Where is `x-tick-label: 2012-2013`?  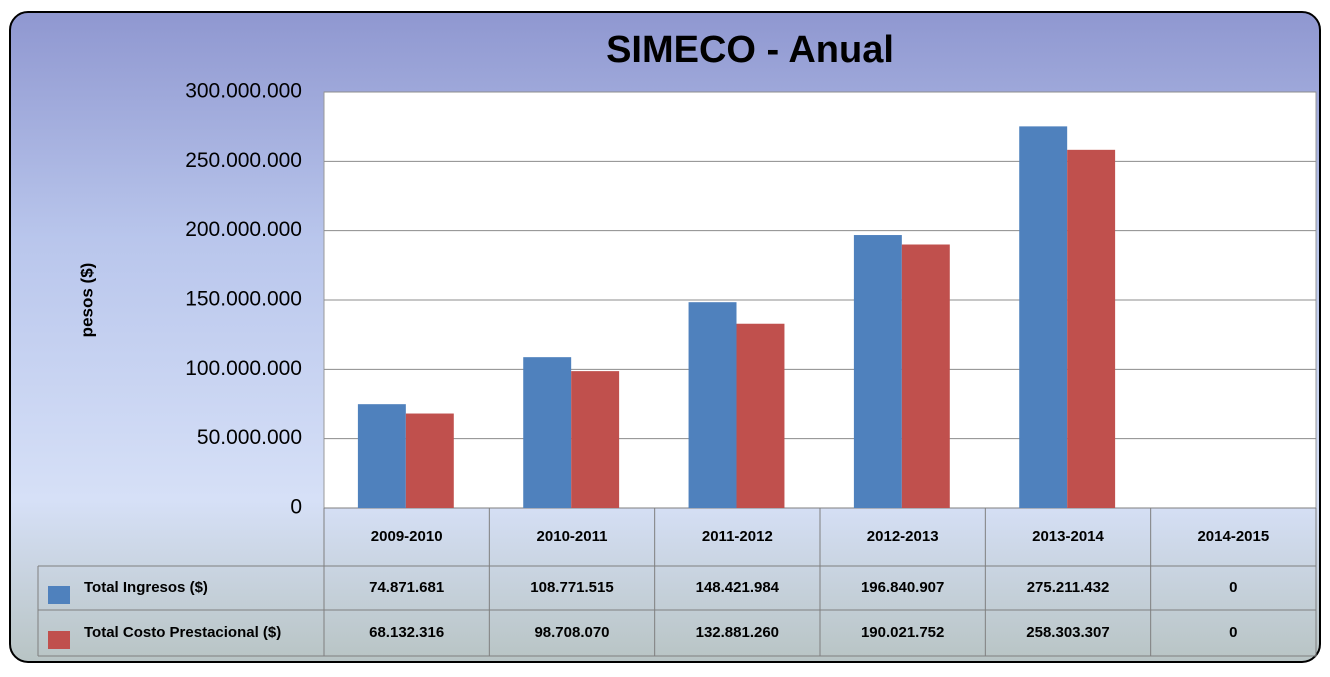 x-tick-label: 2012-2013 is located at coordinates (903, 536).